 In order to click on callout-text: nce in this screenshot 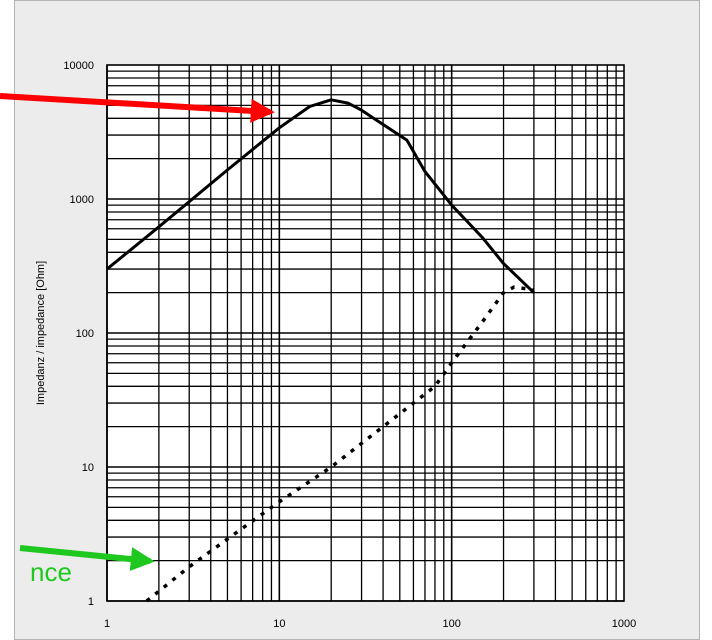, I will do `click(51, 572)`.